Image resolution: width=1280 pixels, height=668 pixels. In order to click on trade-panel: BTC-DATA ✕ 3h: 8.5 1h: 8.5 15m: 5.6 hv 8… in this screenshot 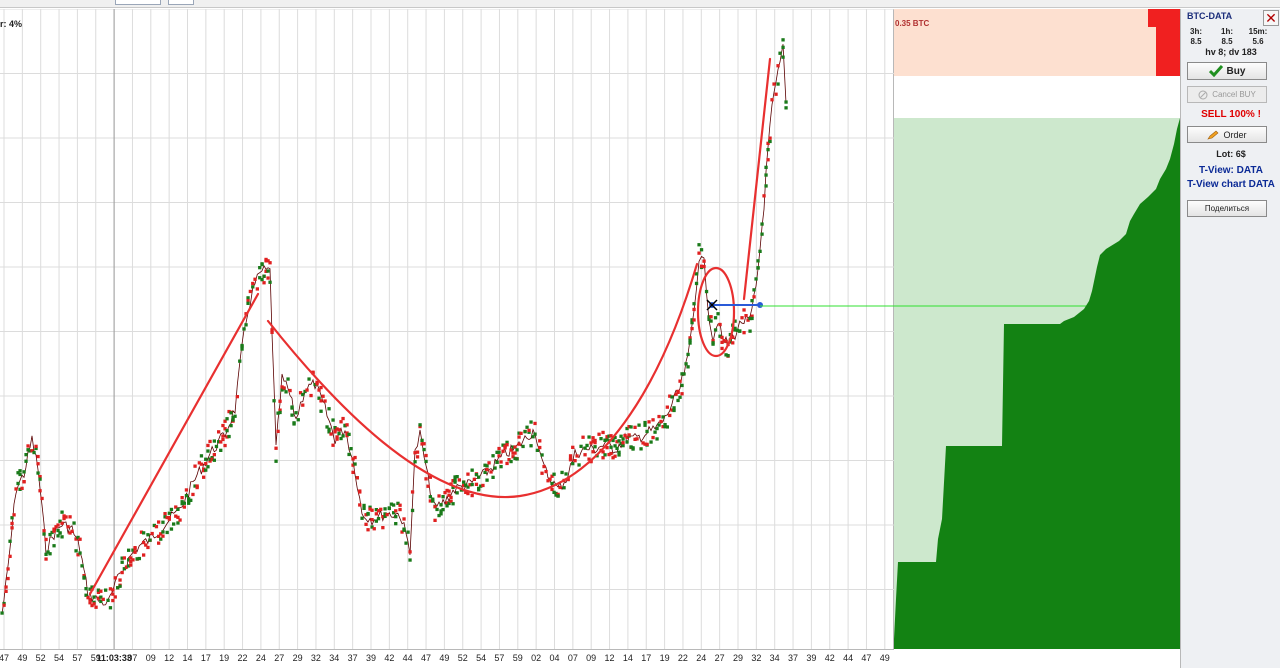, I will do `click(1230, 338)`.